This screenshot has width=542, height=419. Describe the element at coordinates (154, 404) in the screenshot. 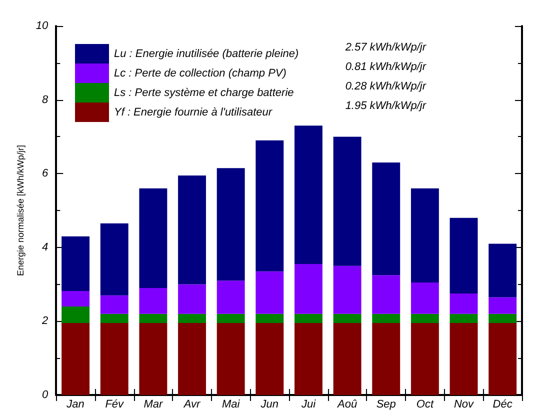

I see `x-tick-label: Mar` at that location.